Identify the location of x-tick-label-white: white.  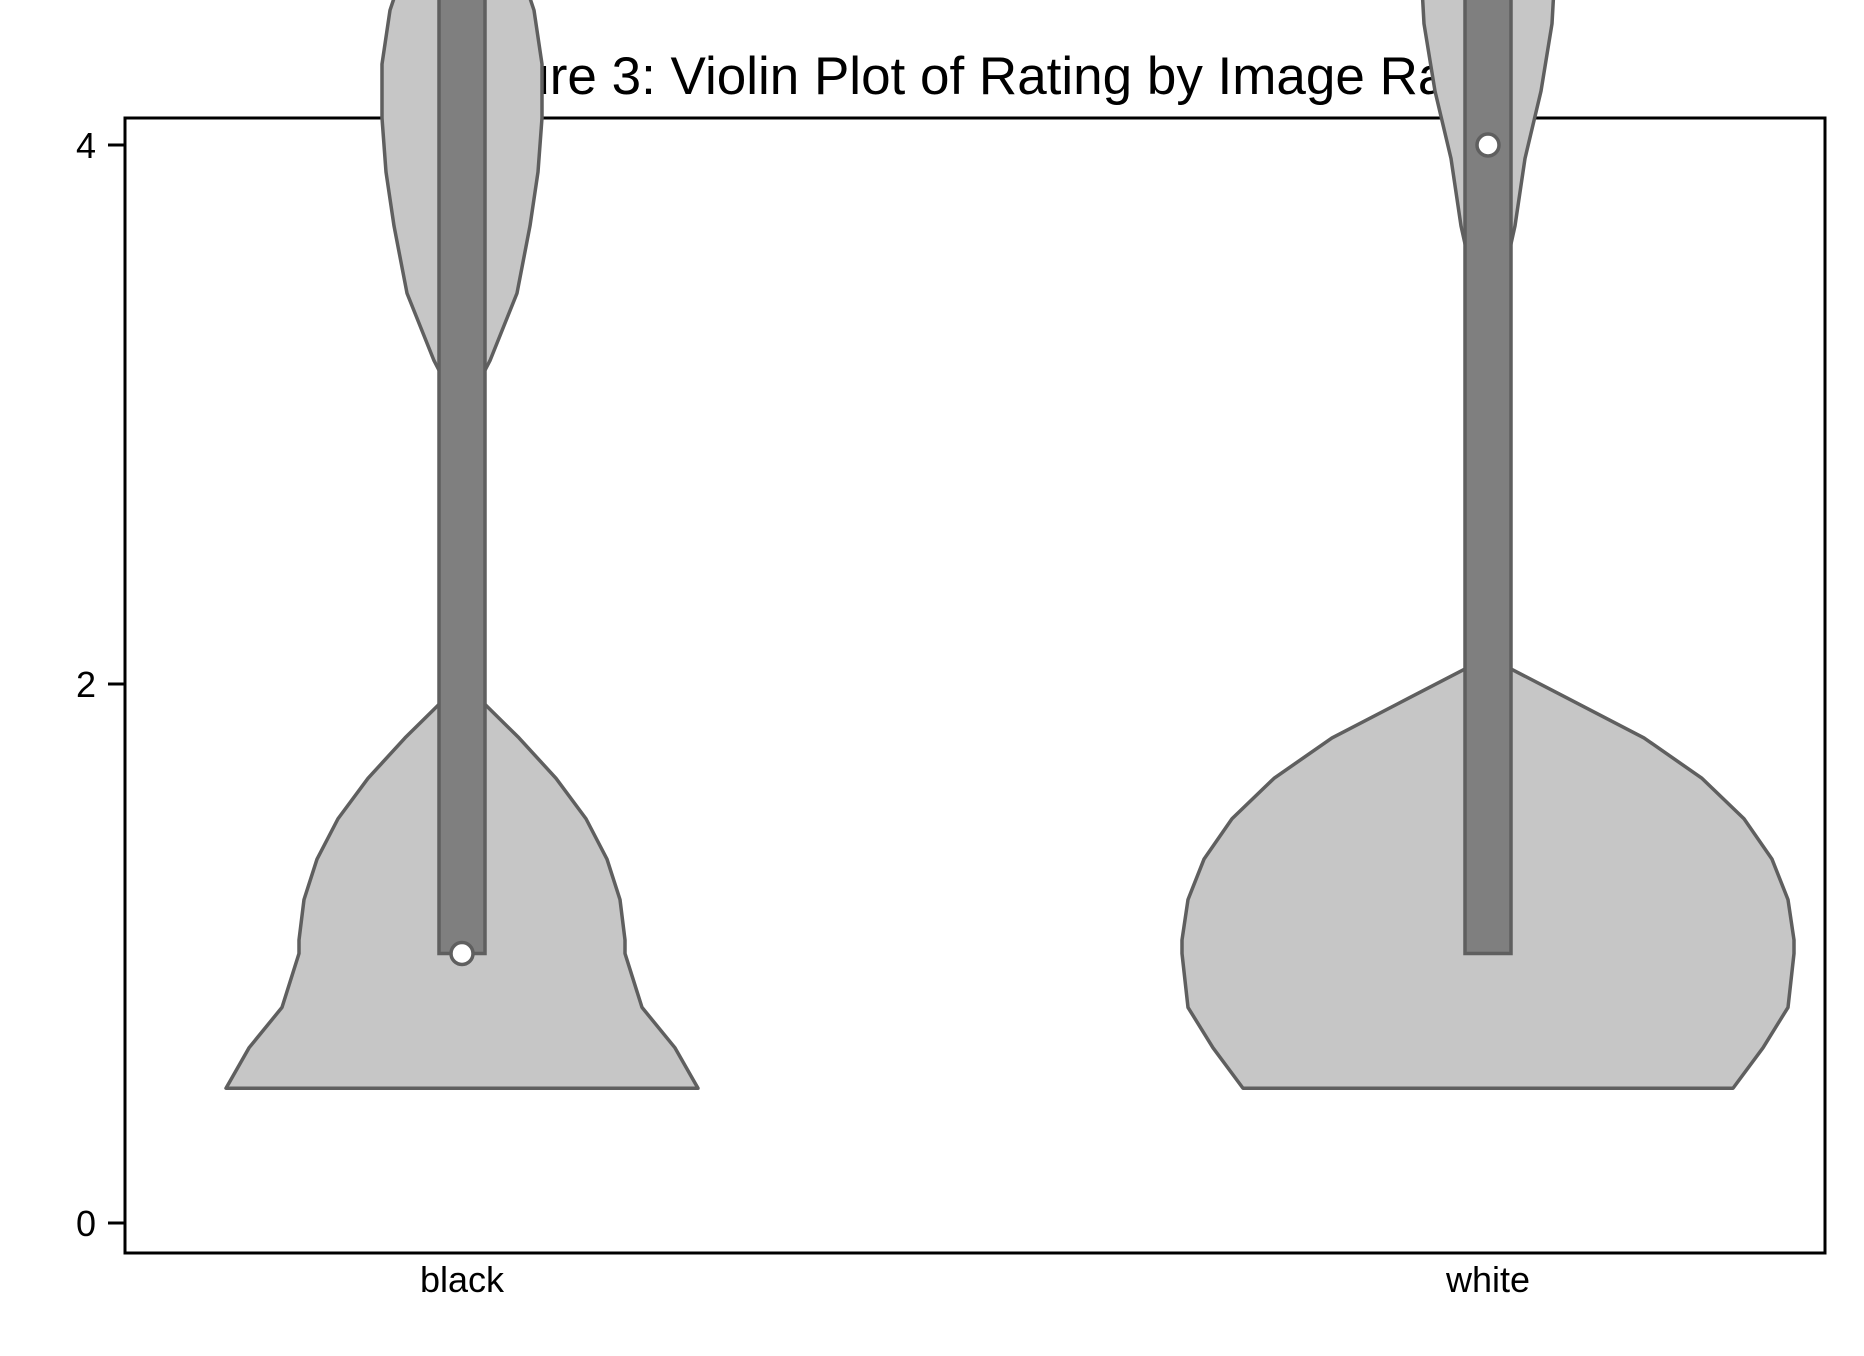
(1487, 1279).